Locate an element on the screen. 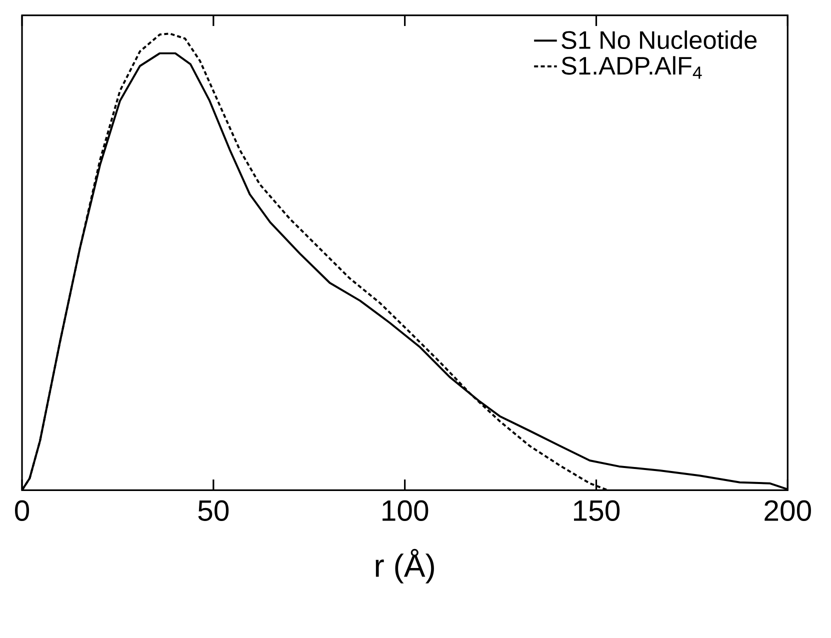  x-tick-label: 0 is located at coordinates (22, 511).